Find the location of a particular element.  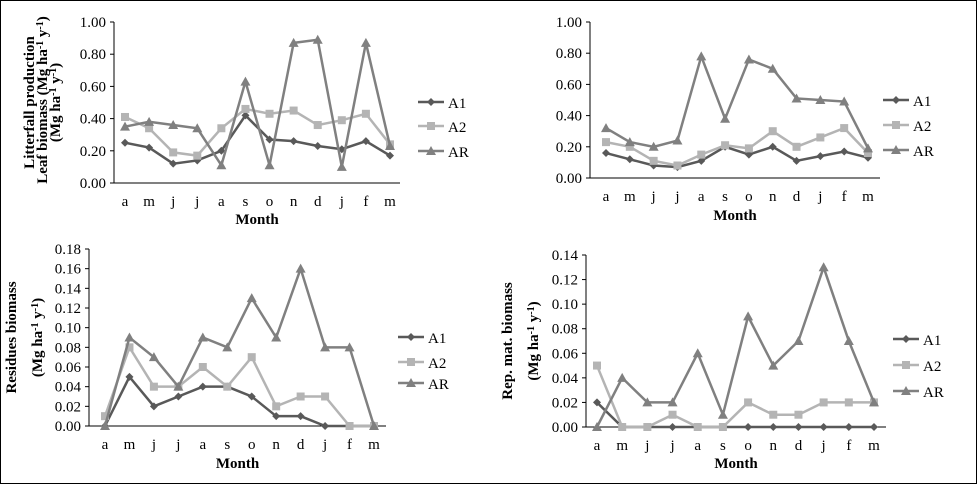

y-axis-title-part: y is located at coordinates (56, 82).